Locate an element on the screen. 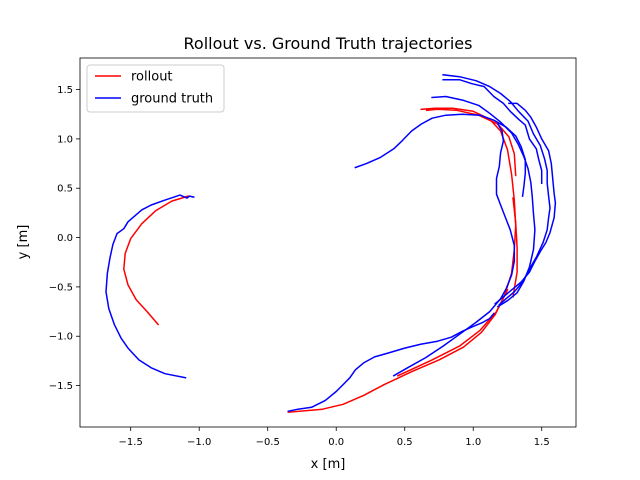 This screenshot has height=480, width=640. x-tick-label: 0.5 is located at coordinates (405, 442).